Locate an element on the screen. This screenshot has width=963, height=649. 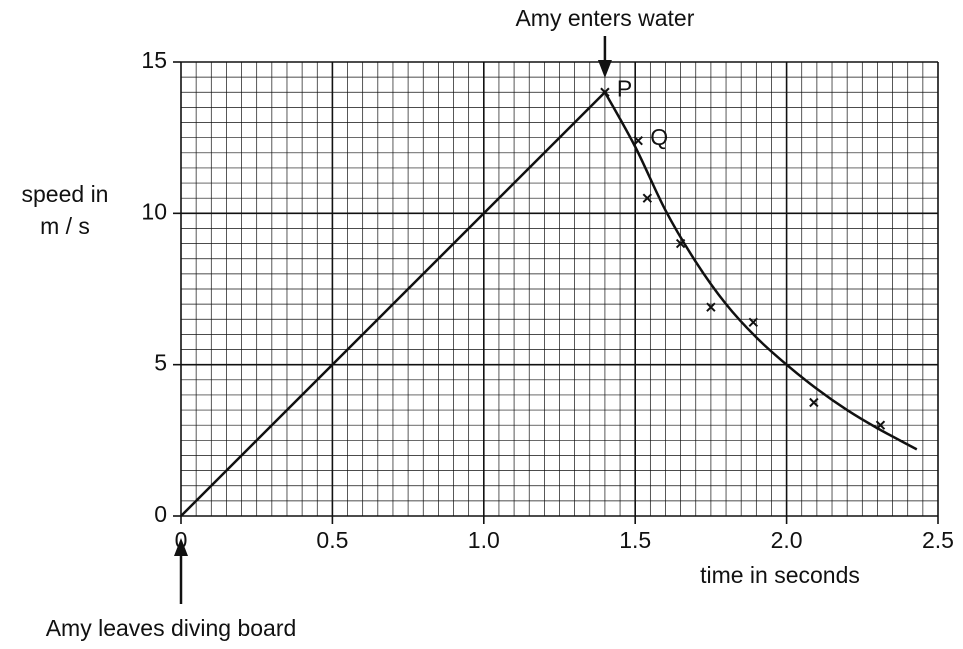
y-tick-label: 5 is located at coordinates (160, 363).